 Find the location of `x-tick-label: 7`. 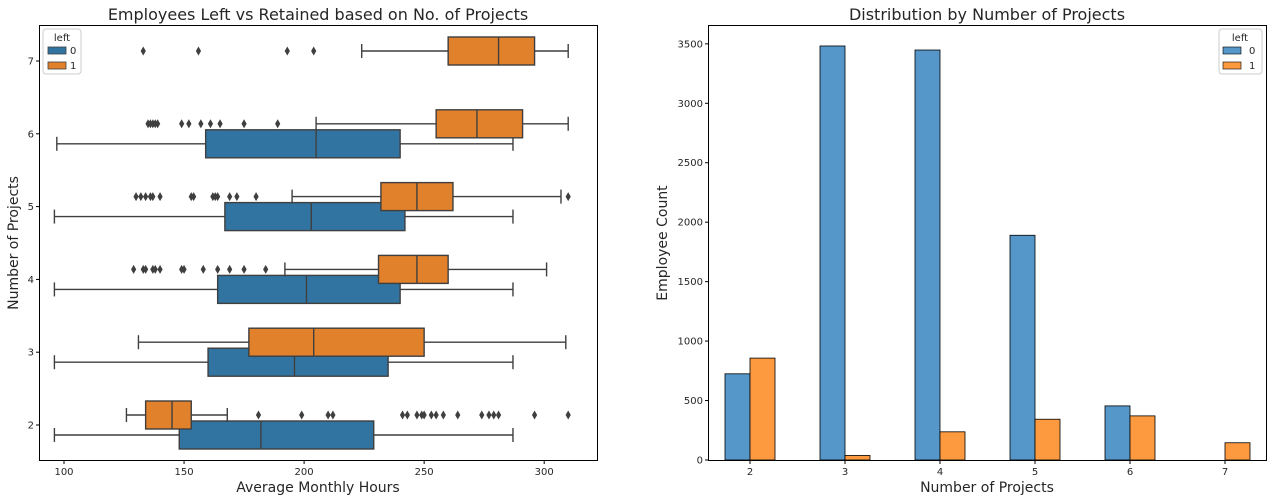

x-tick-label: 7 is located at coordinates (1225, 472).